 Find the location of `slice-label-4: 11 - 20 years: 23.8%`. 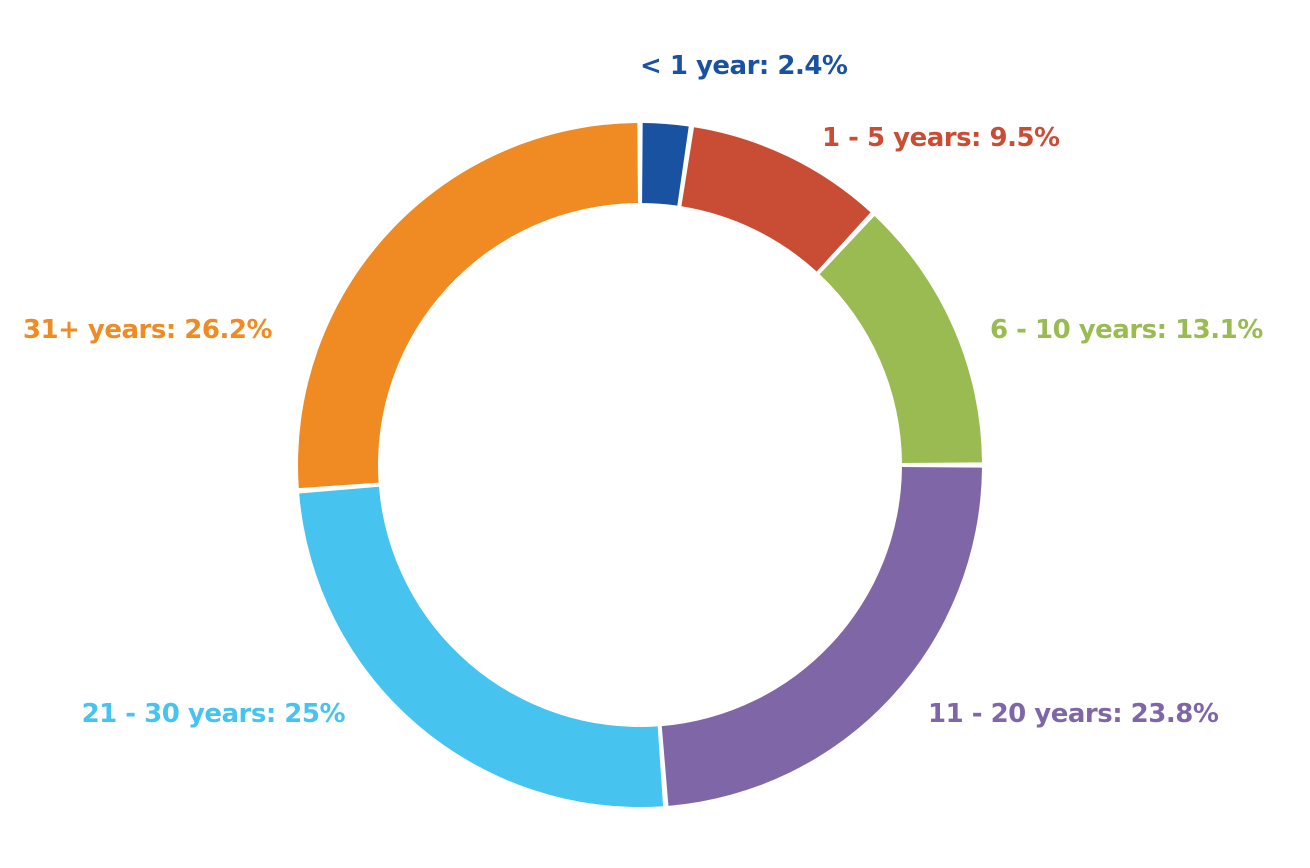

slice-label-4: 11 - 20 years: 23.8% is located at coordinates (1073, 714).